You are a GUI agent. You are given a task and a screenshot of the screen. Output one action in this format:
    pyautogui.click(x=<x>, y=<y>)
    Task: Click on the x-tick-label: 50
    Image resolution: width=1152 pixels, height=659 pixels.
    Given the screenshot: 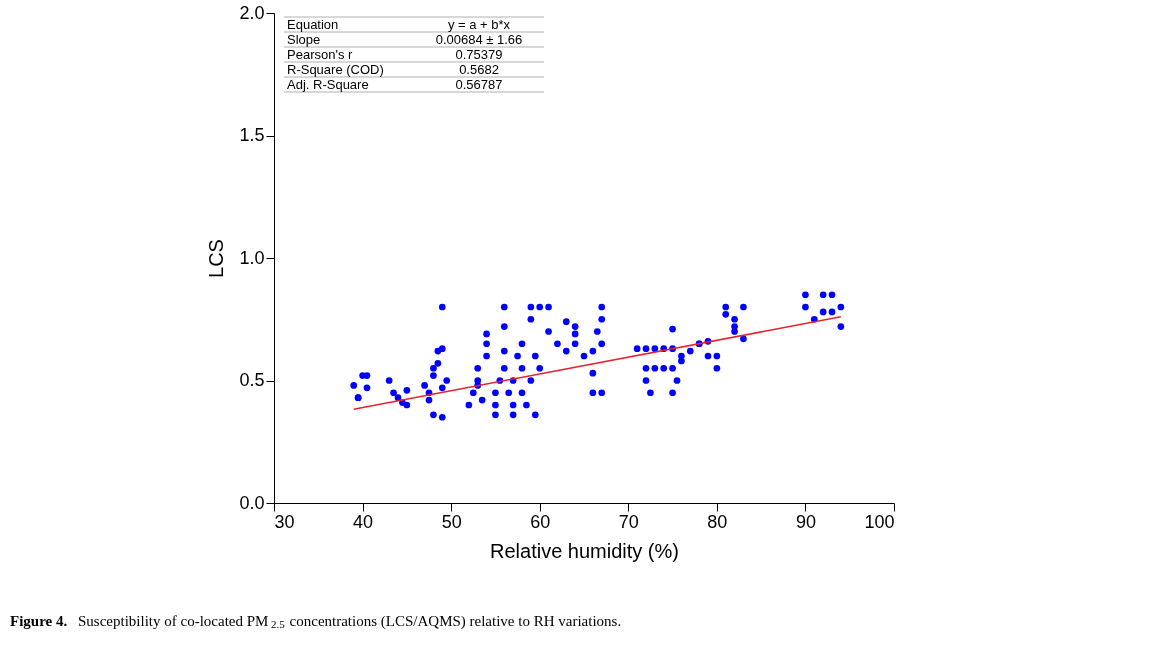 What is the action you would take?
    pyautogui.click(x=451, y=521)
    